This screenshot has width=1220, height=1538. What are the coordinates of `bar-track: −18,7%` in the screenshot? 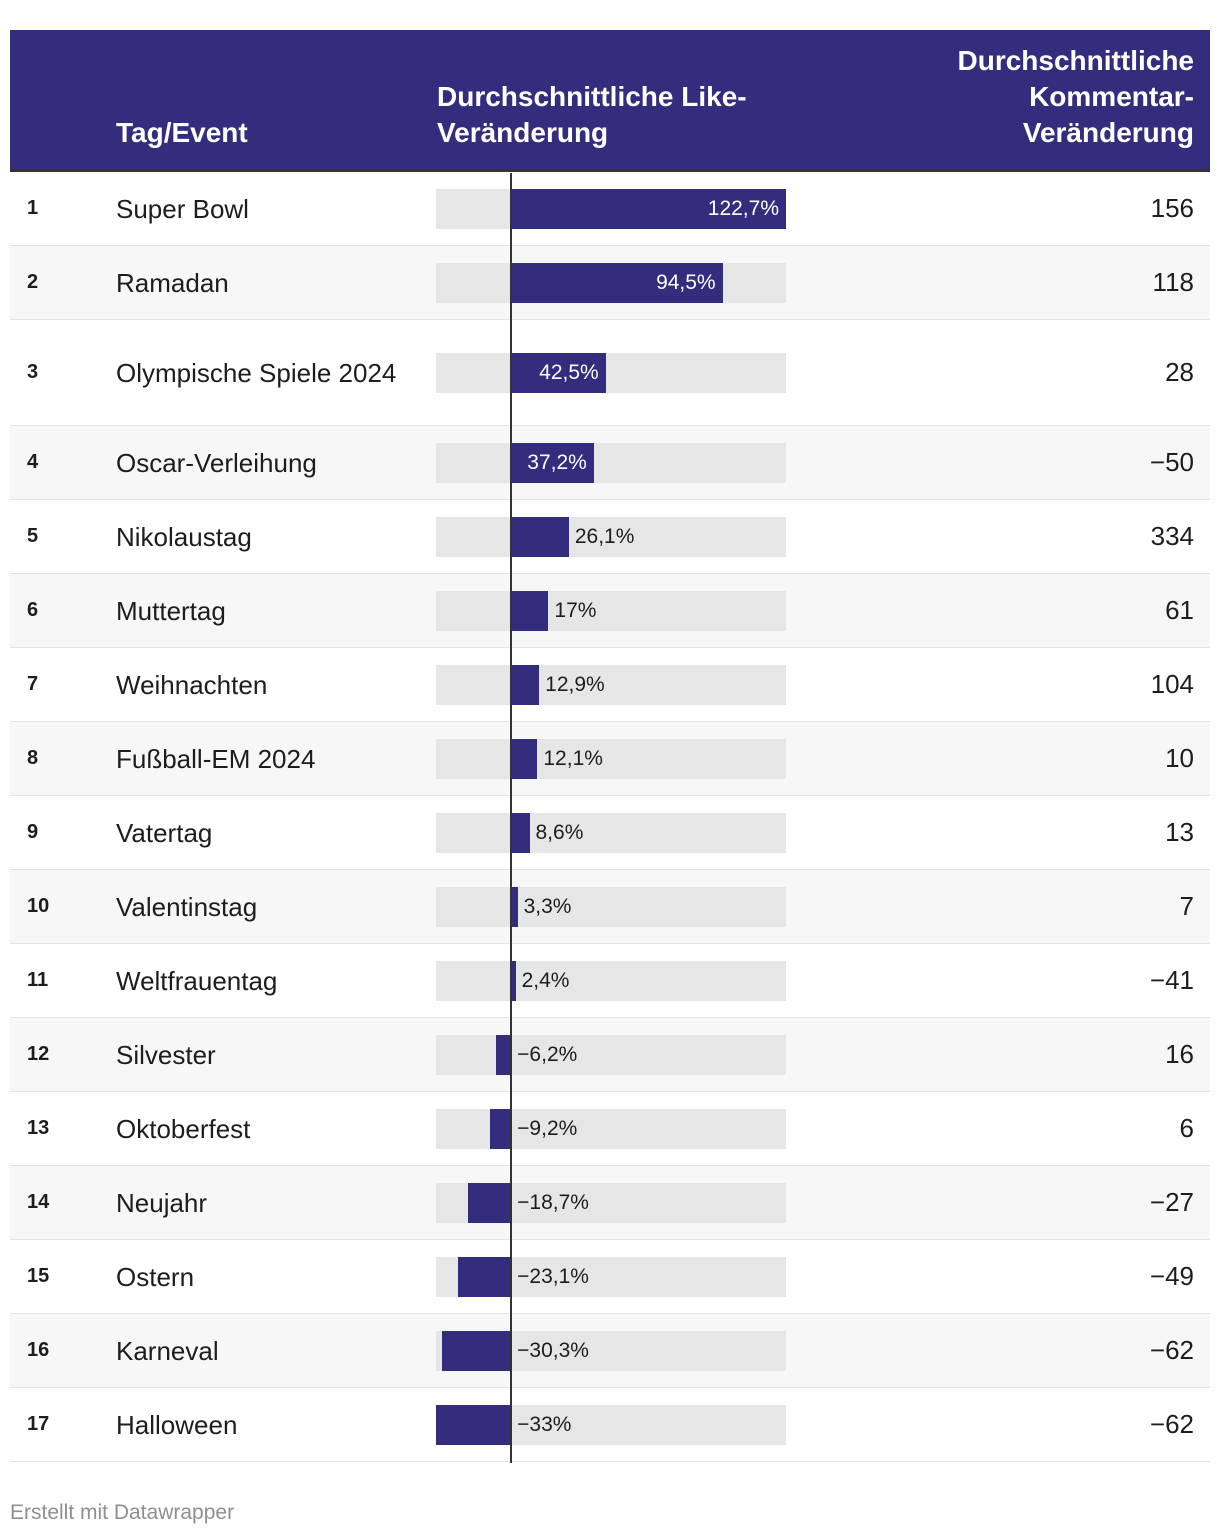 It's located at (611, 1202).